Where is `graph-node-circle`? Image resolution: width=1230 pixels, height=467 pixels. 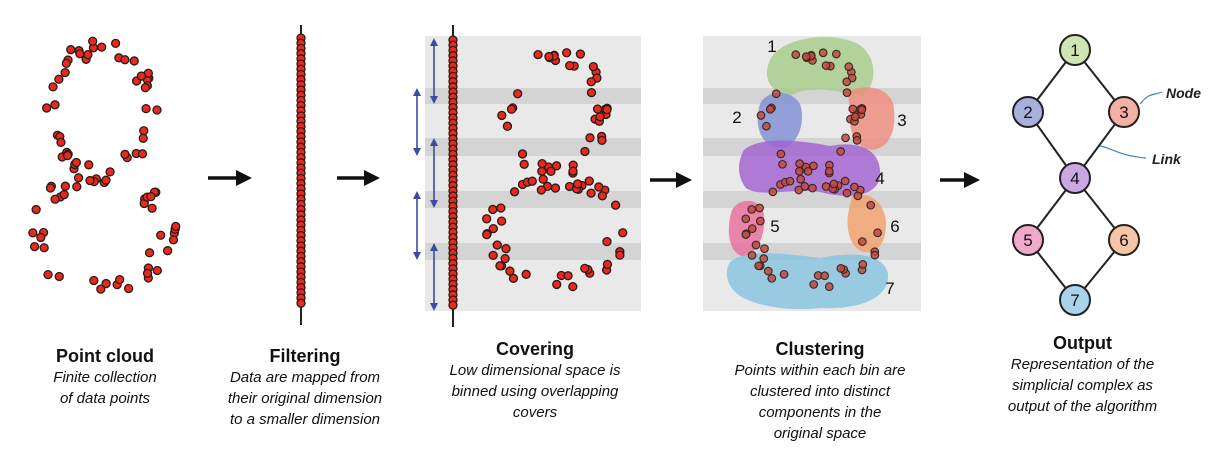
graph-node-circle is located at coordinates (1124, 240).